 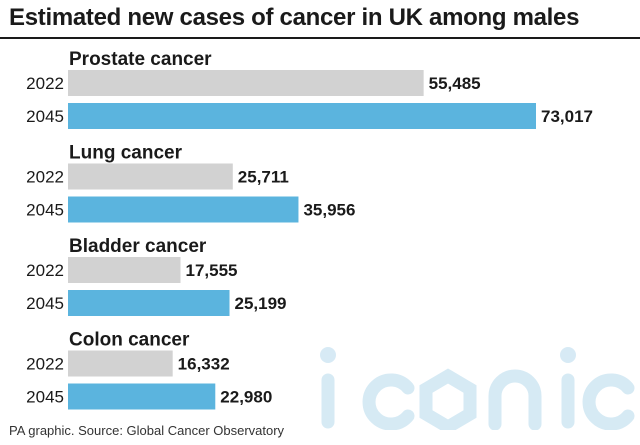 What do you see at coordinates (140, 59) in the screenshot?
I see `category-label: Prostate cancer` at bounding box center [140, 59].